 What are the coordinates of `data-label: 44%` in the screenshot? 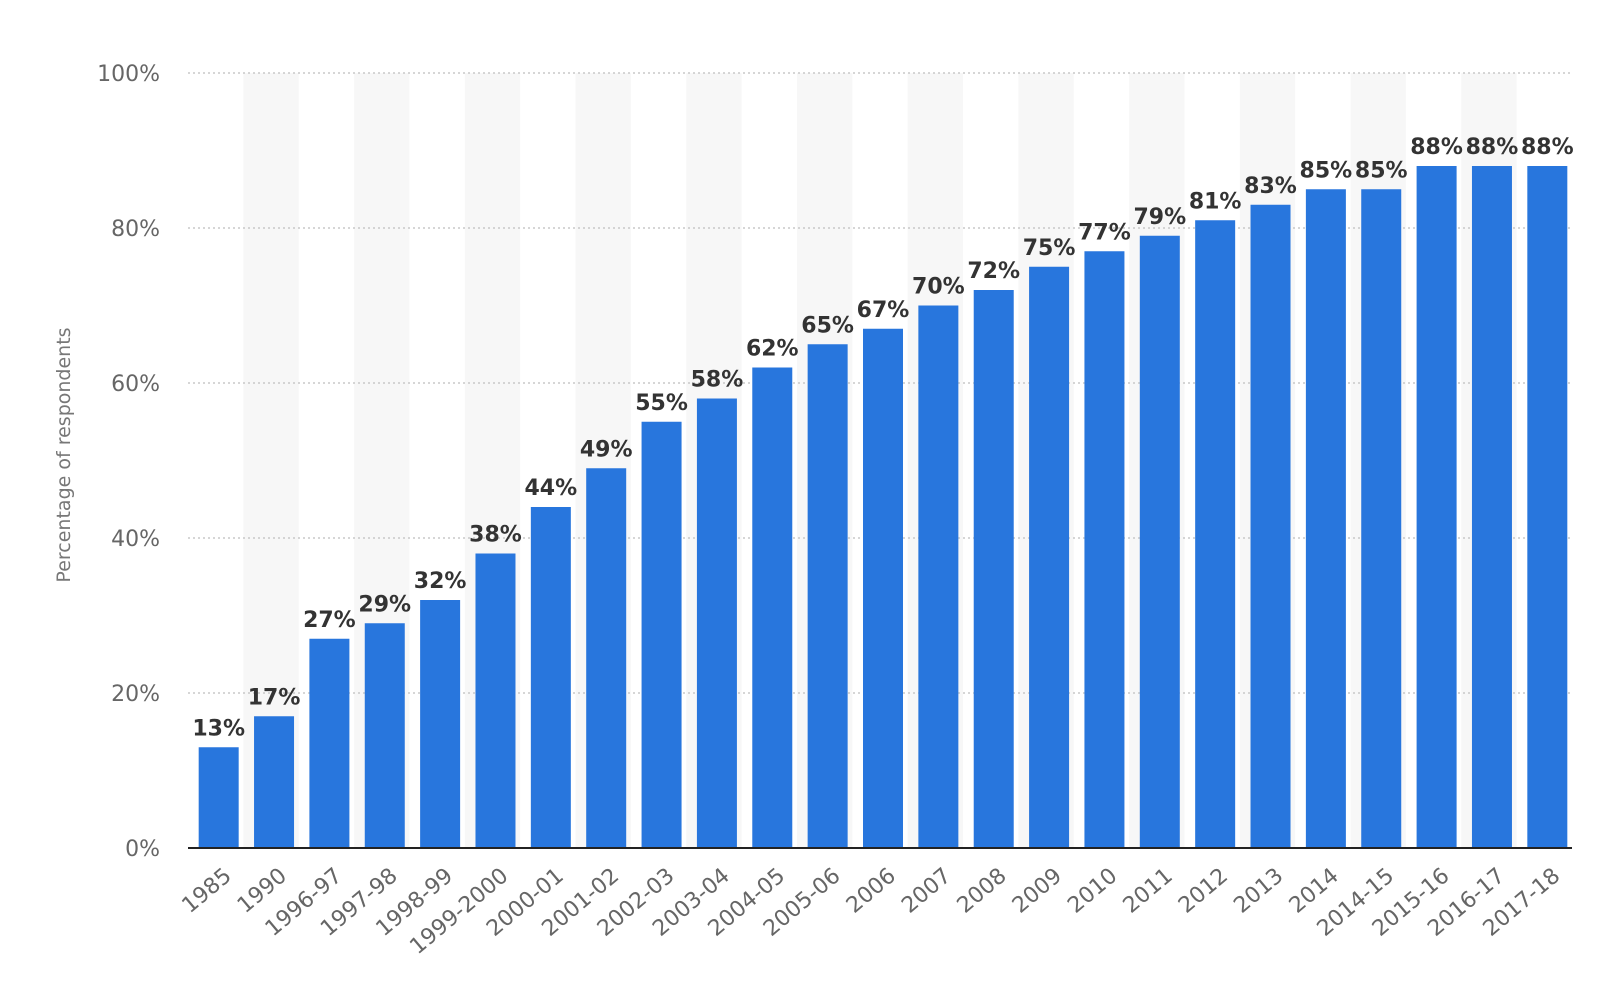 It's located at (551, 488).